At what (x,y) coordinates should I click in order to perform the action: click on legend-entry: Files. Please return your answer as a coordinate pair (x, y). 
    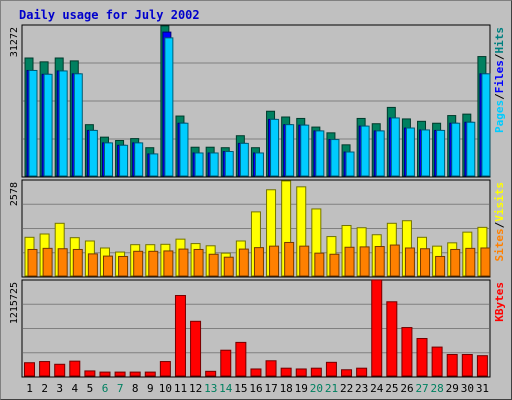
    Looking at the image, I should click on (499, 76).